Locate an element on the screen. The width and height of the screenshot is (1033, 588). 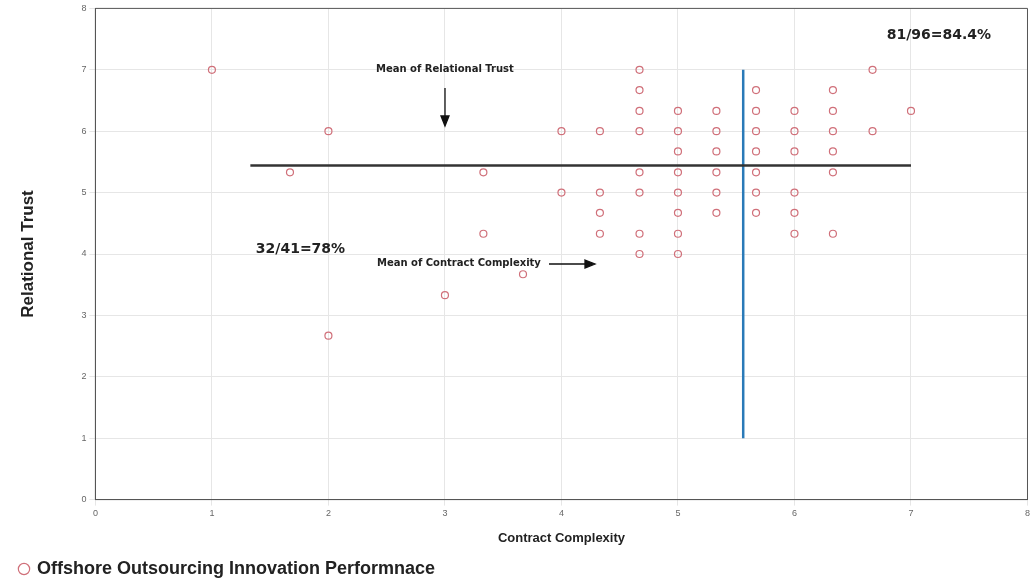
x-tick-label: 8 is located at coordinates (1027, 513).